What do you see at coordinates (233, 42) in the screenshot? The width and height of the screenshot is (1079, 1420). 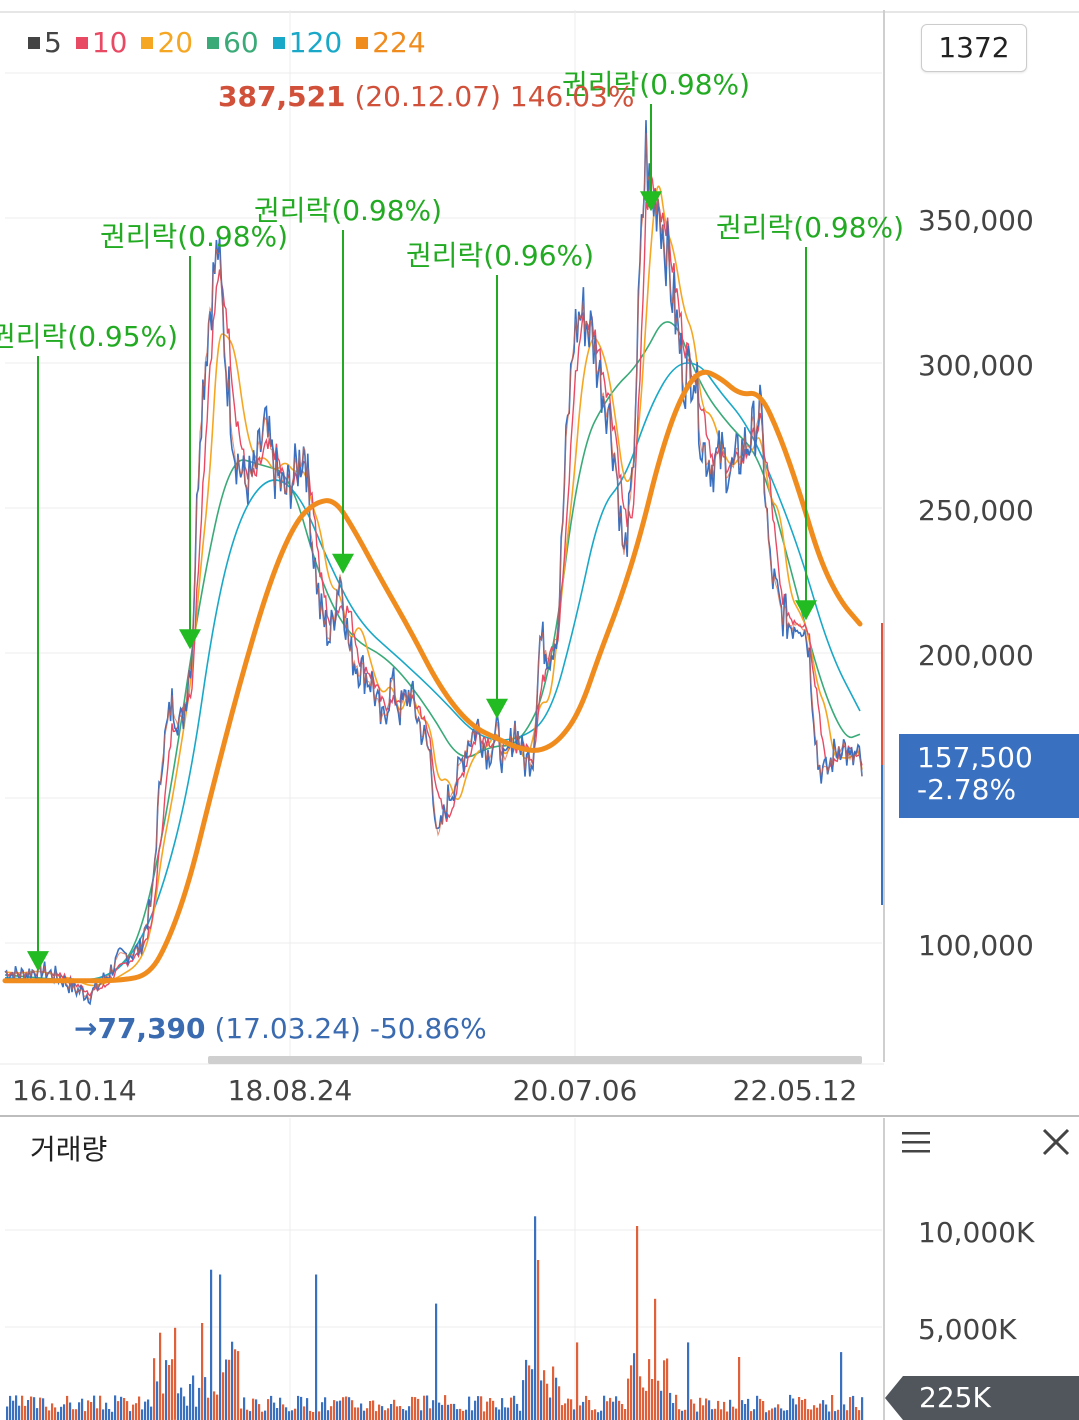 I see `legend-item-ma60: 60` at bounding box center [233, 42].